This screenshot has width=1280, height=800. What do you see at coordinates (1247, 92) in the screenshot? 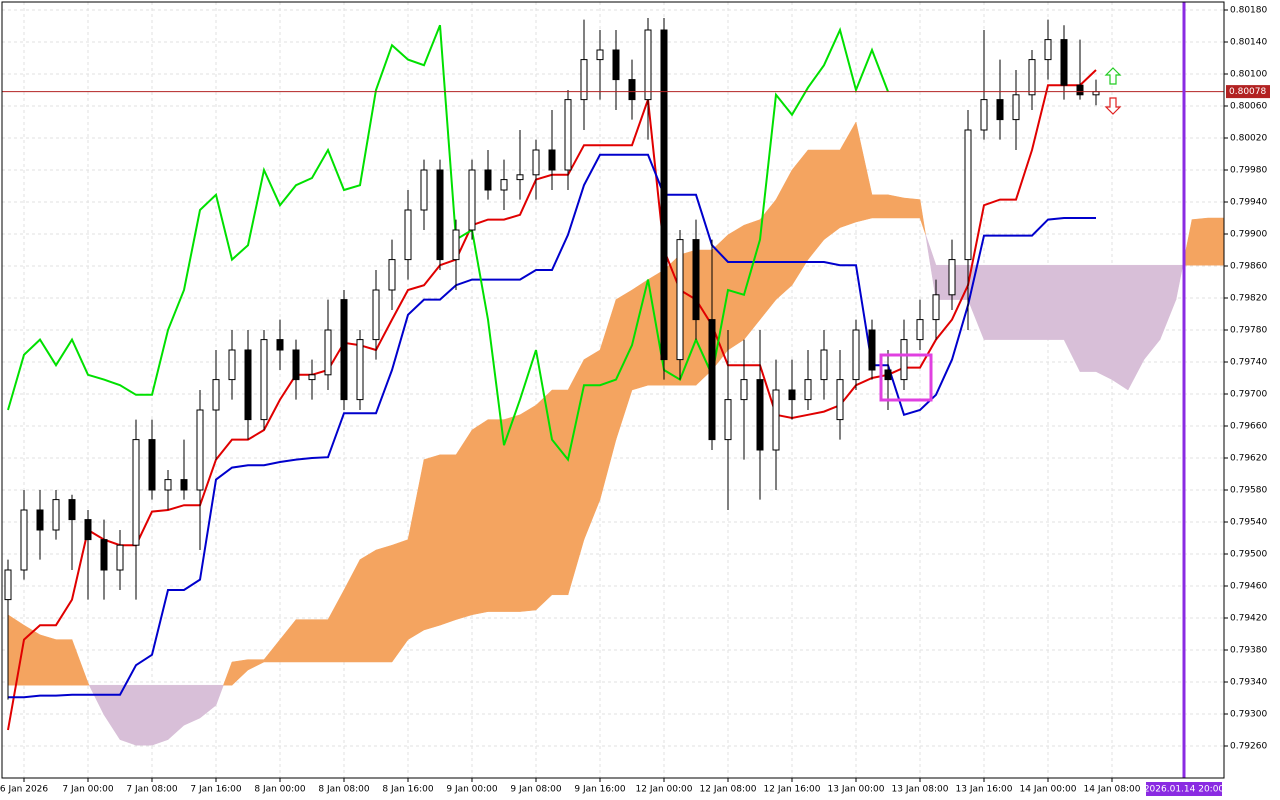
I see `price-label: 0.80078` at bounding box center [1247, 92].